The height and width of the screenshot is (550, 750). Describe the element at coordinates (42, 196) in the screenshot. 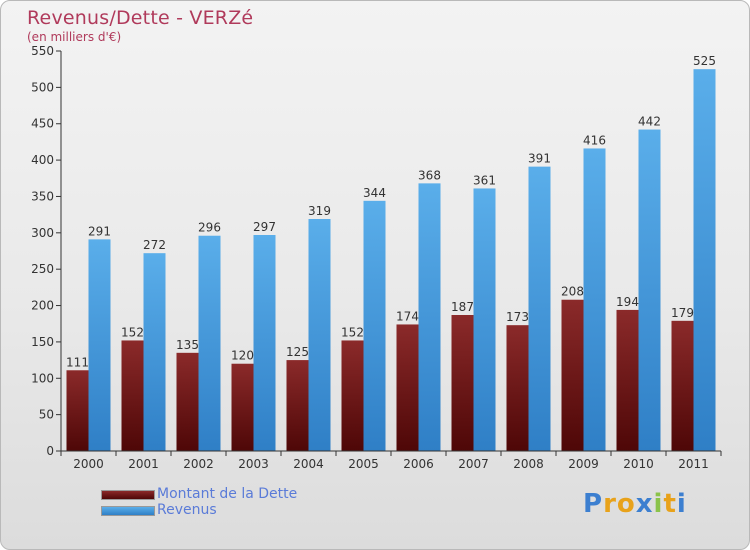

I see `y-tick-label: 350` at that location.